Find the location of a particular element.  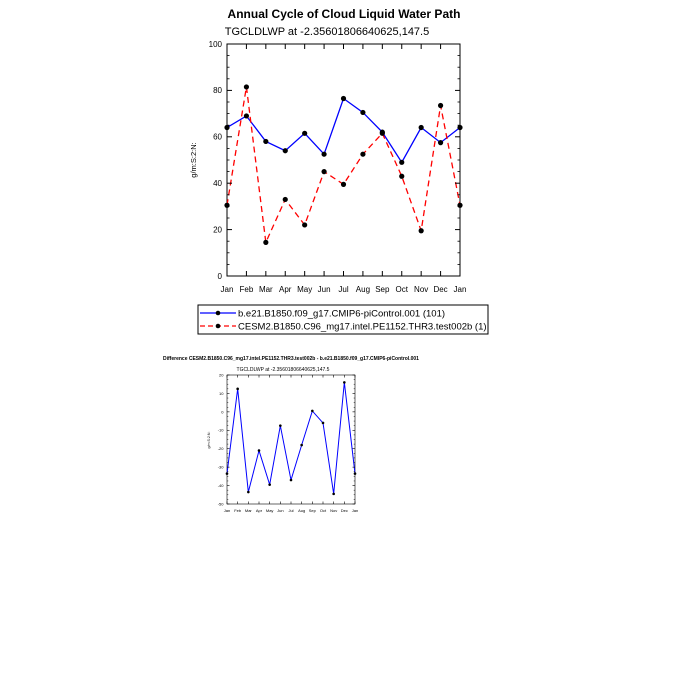

chart2-plot-frame is located at coordinates (291, 439).